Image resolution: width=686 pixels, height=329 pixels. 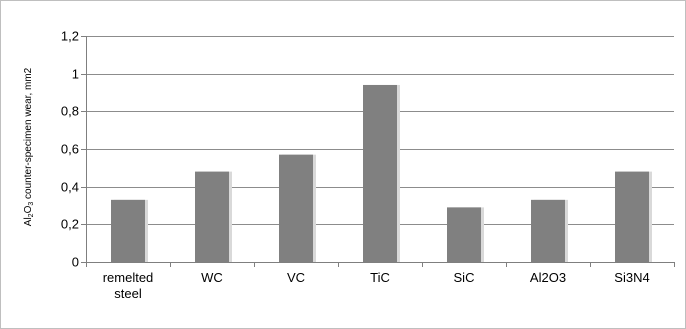 What do you see at coordinates (75, 262) in the screenshot?
I see `y-tick-label-0: 0` at bounding box center [75, 262].